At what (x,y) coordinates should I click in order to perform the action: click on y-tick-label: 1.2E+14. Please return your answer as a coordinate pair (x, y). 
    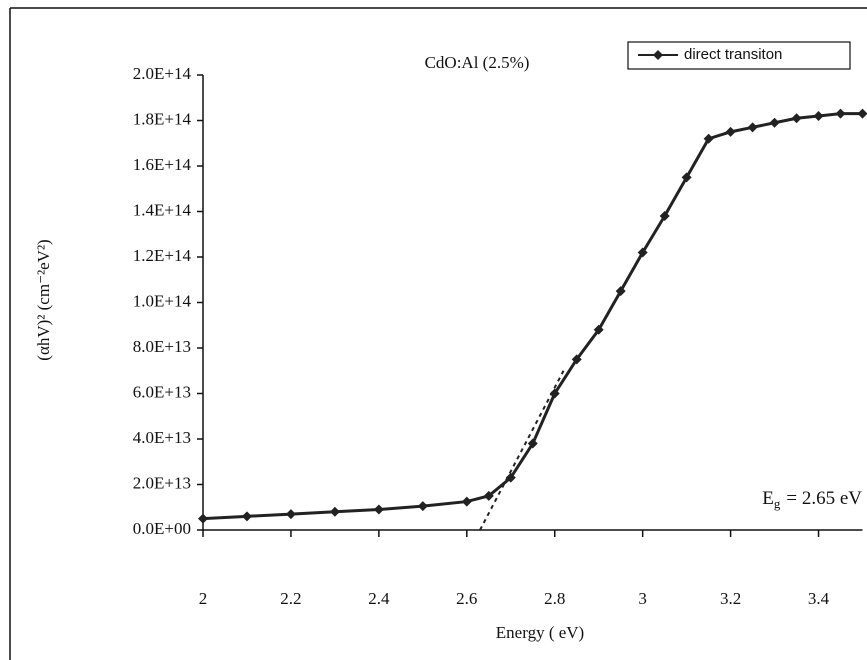
    Looking at the image, I should click on (162, 255).